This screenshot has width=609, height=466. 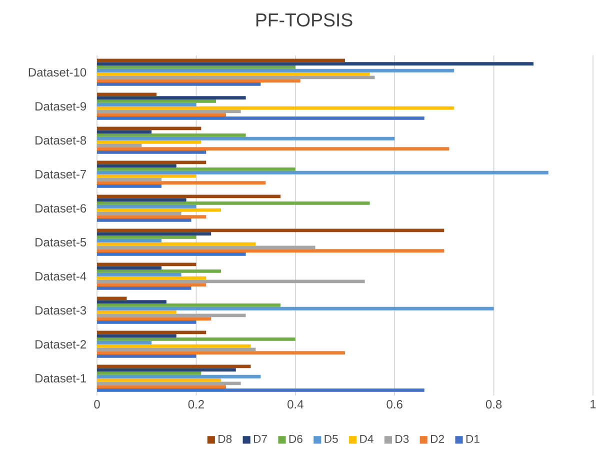 I want to click on x-tick-label: 0.4, so click(x=296, y=404).